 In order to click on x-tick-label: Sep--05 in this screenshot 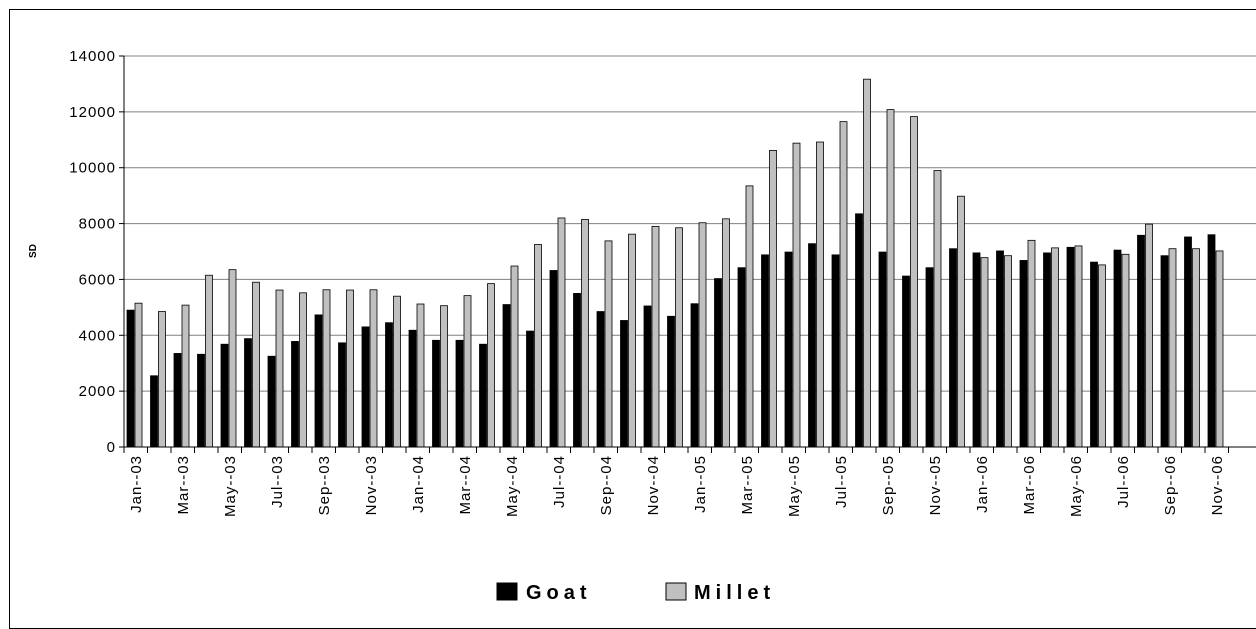, I will do `click(888, 485)`.